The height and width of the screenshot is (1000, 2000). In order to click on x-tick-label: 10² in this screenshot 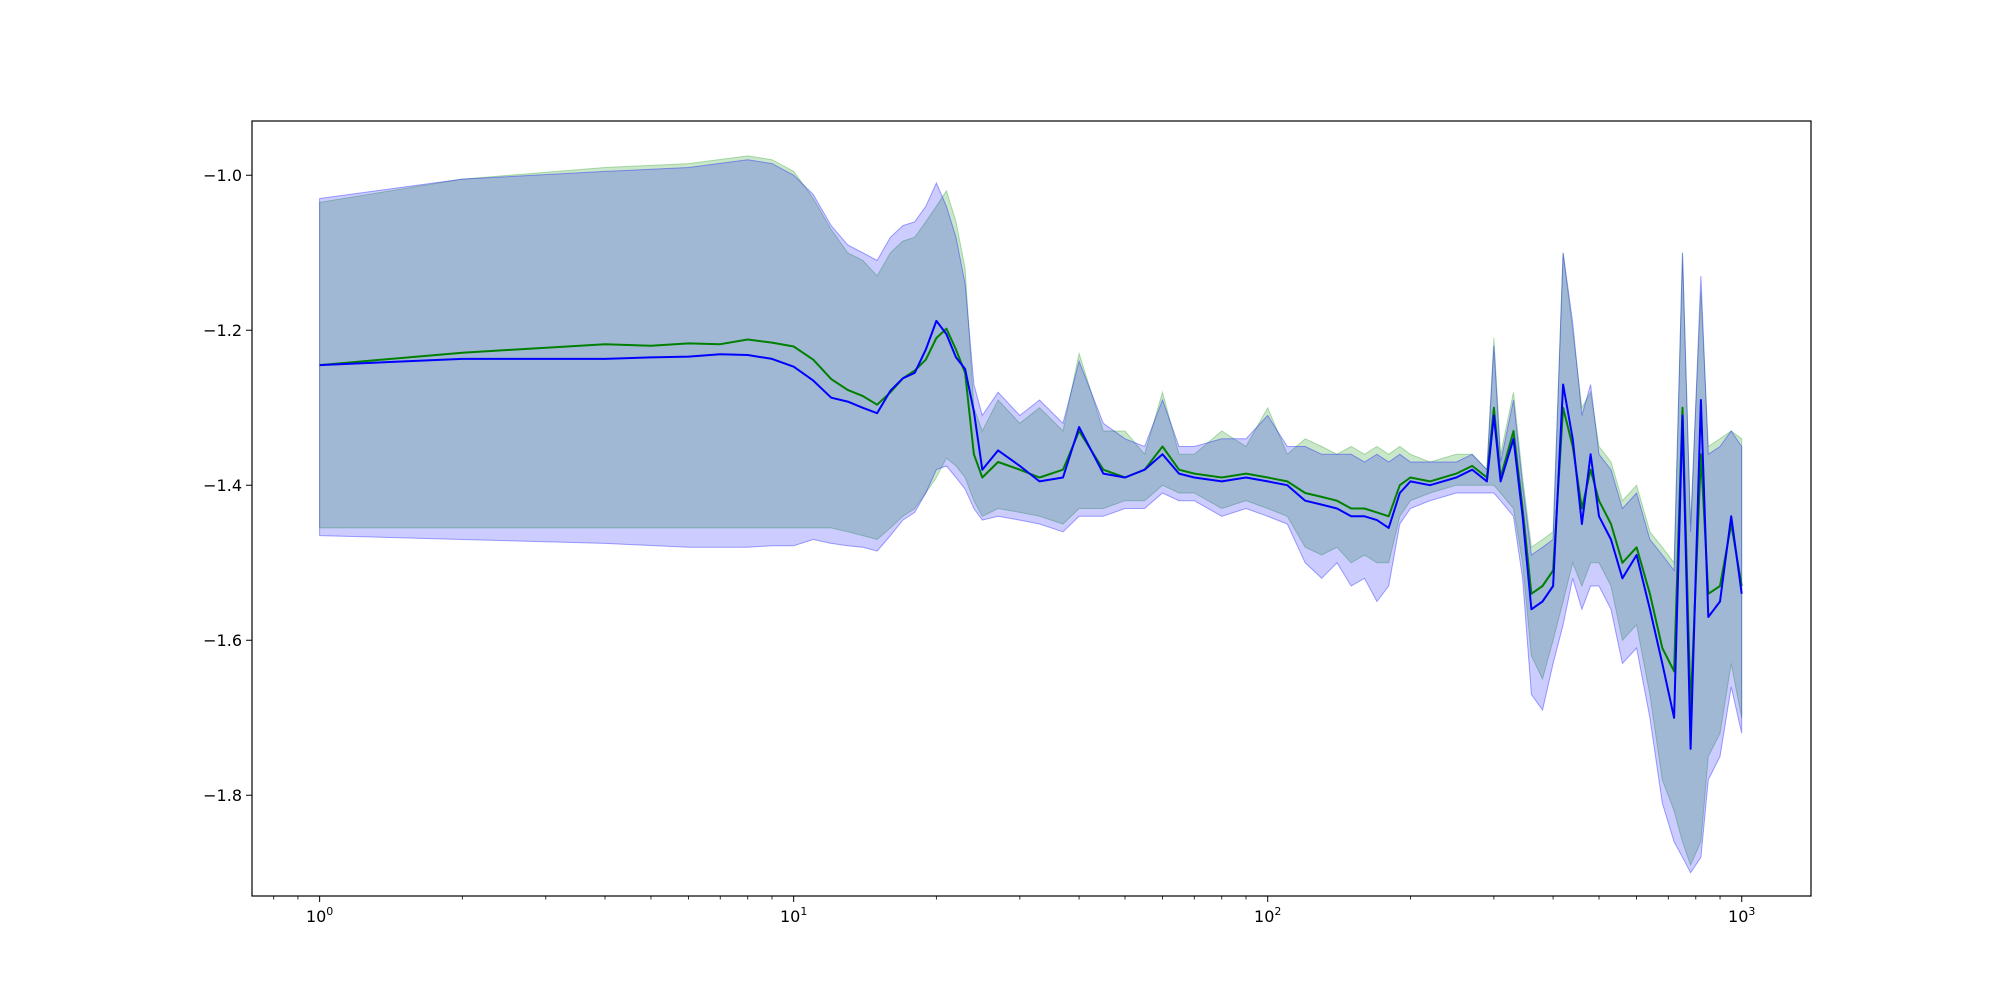, I will do `click(1267, 915)`.